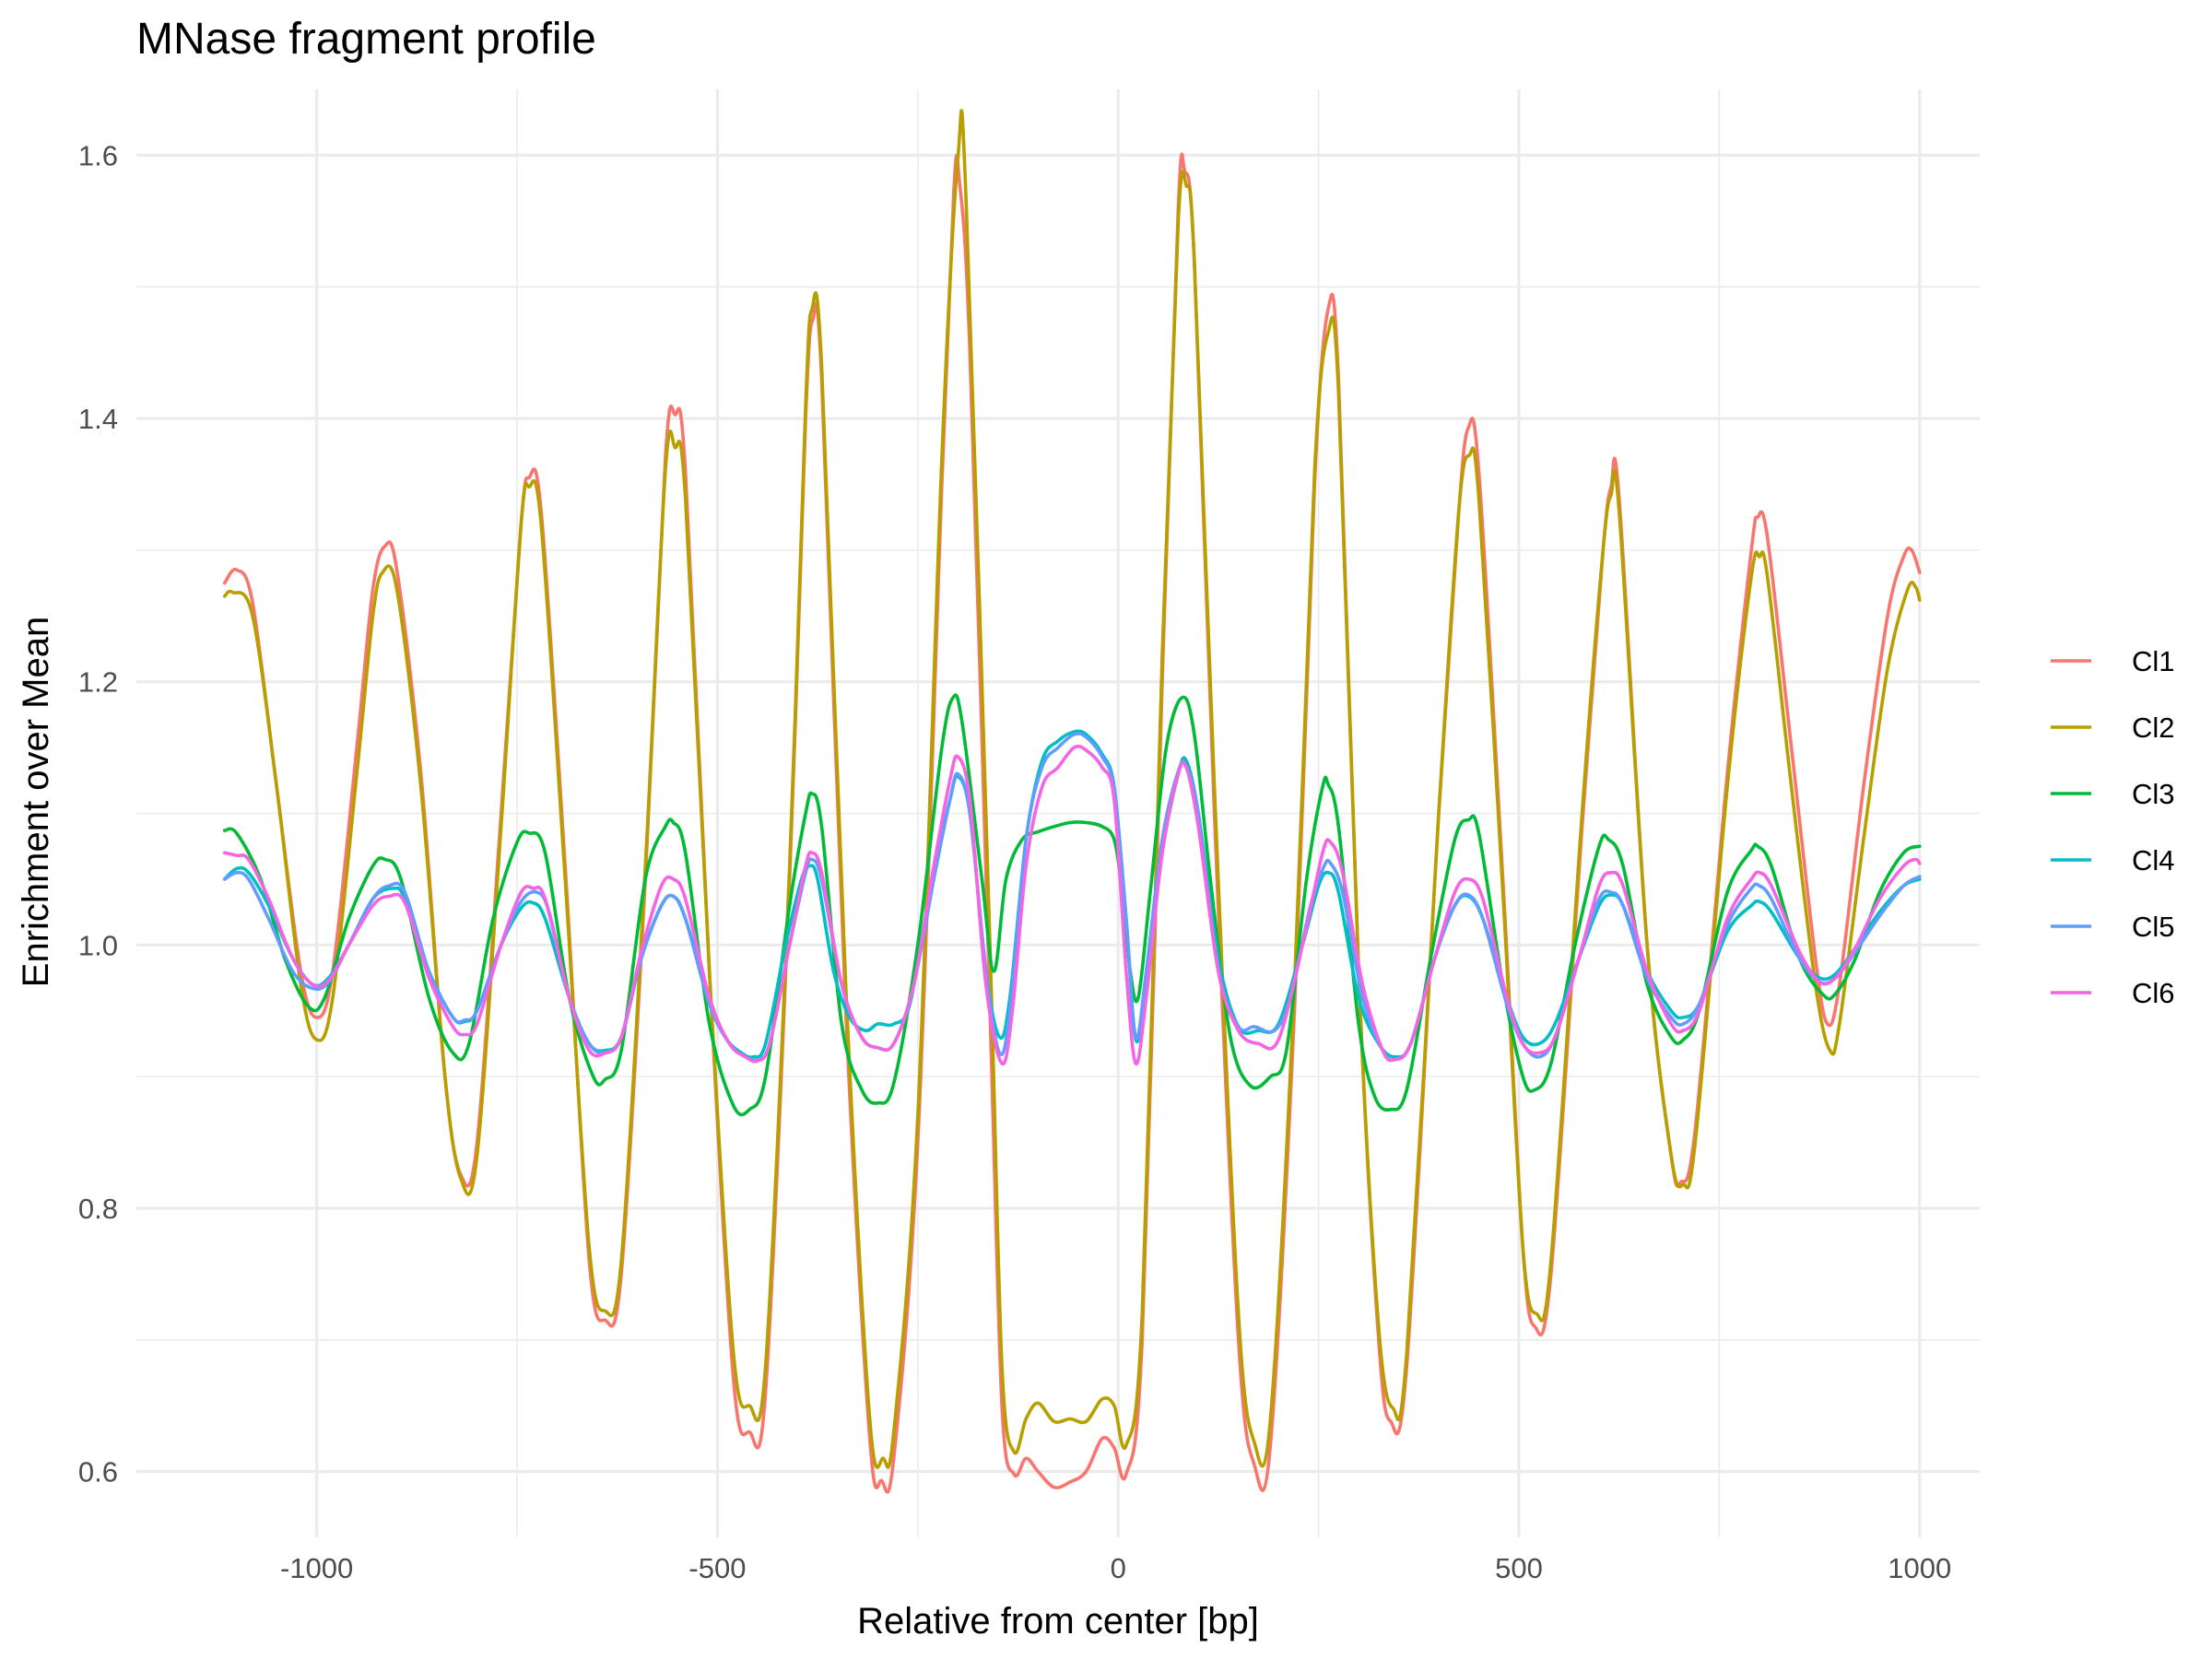 The image size is (2212, 1659). I want to click on x-axis-title: Relative from center [bp], so click(1058, 1621).